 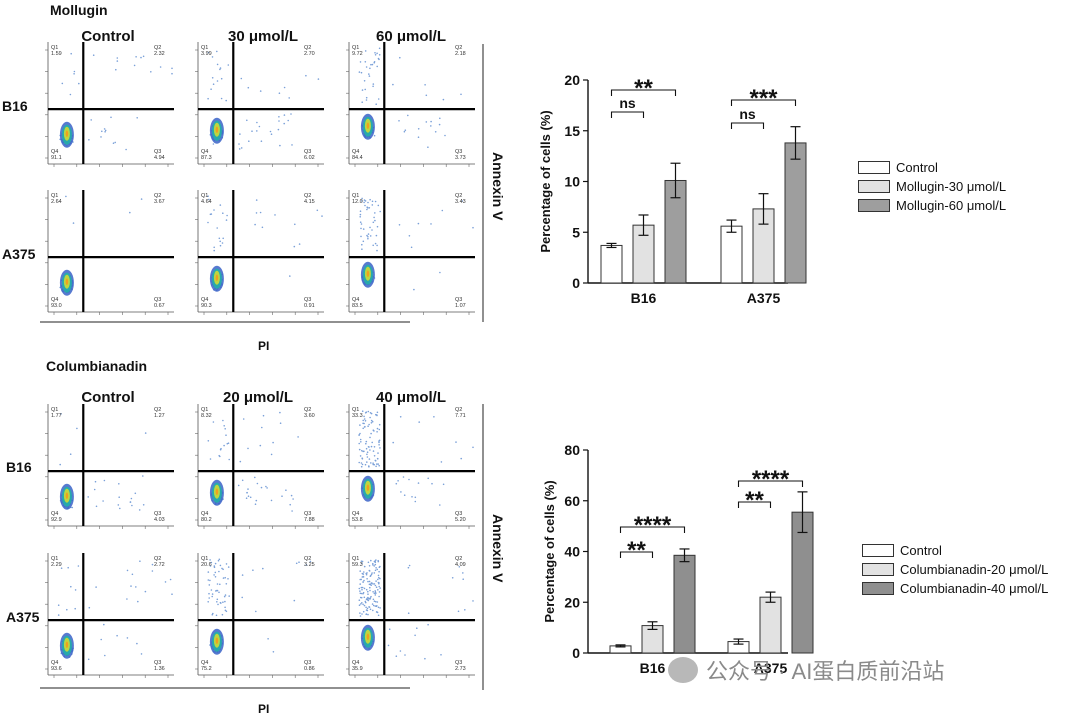 I want to click on y-tick-label: 15, so click(x=572, y=131).